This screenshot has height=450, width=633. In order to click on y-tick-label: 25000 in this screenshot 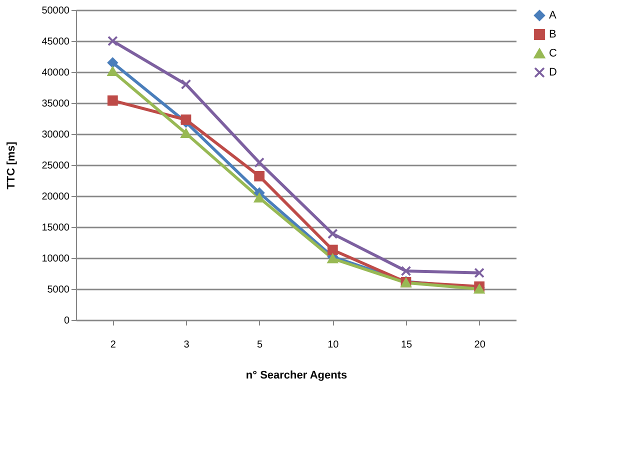, I will do `click(56, 166)`.